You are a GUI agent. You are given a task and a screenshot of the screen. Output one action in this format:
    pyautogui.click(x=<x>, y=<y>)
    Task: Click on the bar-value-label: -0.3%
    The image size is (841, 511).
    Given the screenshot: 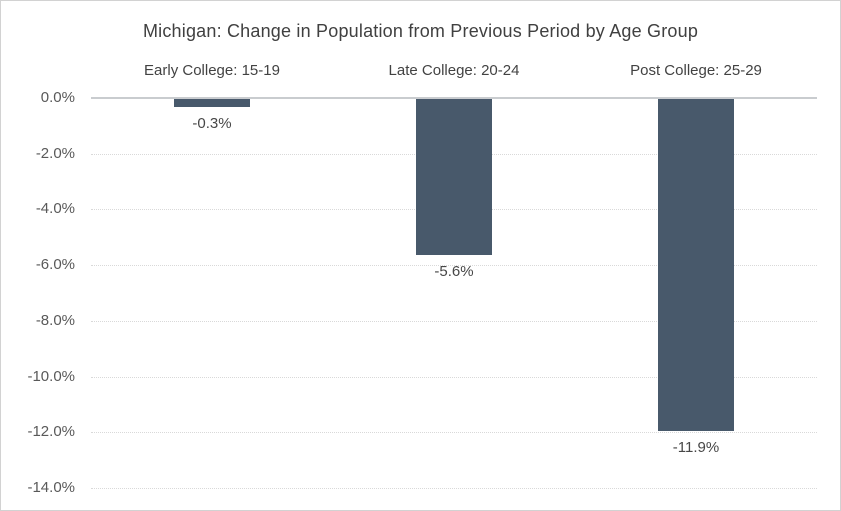 What is the action you would take?
    pyautogui.click(x=212, y=124)
    